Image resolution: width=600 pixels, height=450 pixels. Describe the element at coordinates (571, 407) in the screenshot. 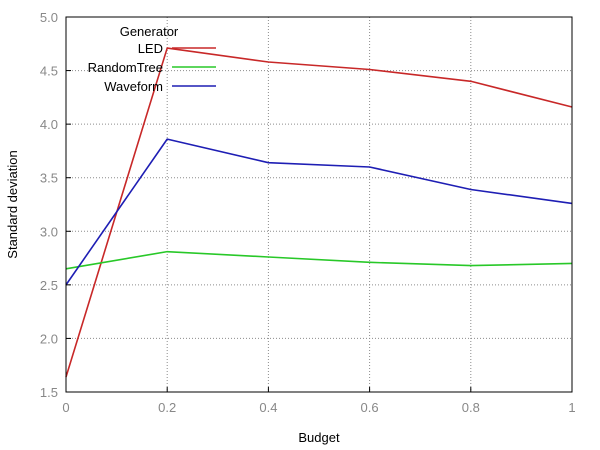

I see `x-tick-label: 1` at that location.